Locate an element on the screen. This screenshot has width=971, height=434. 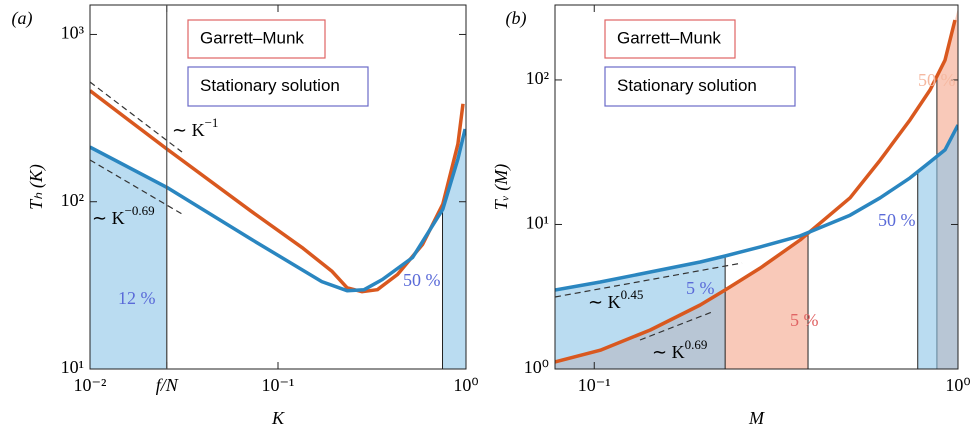
annotation-exponent: −1 is located at coordinates (212, 122).